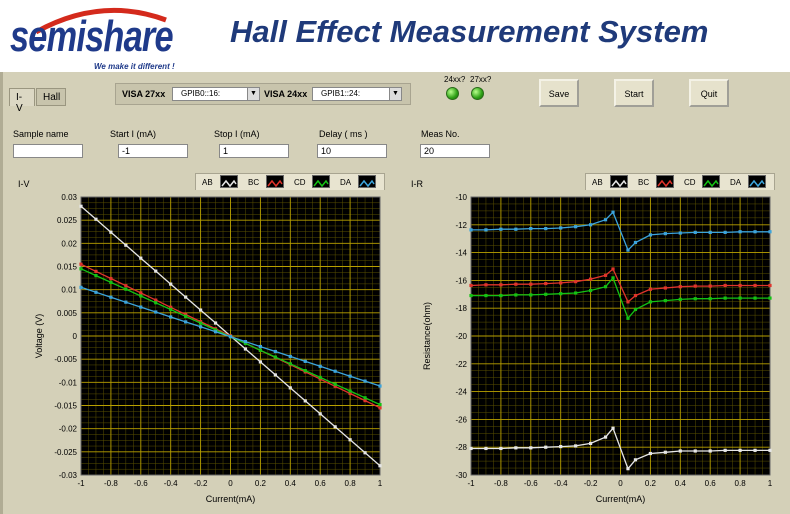 Image resolution: width=790 pixels, height=514 pixels. I want to click on y-tick-label: -16, so click(461, 280).